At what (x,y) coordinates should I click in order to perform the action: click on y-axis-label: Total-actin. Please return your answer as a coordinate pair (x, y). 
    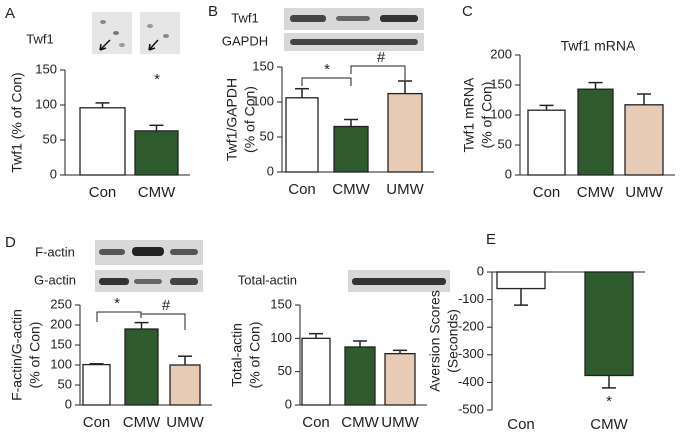
    Looking at the image, I should click on (237, 355).